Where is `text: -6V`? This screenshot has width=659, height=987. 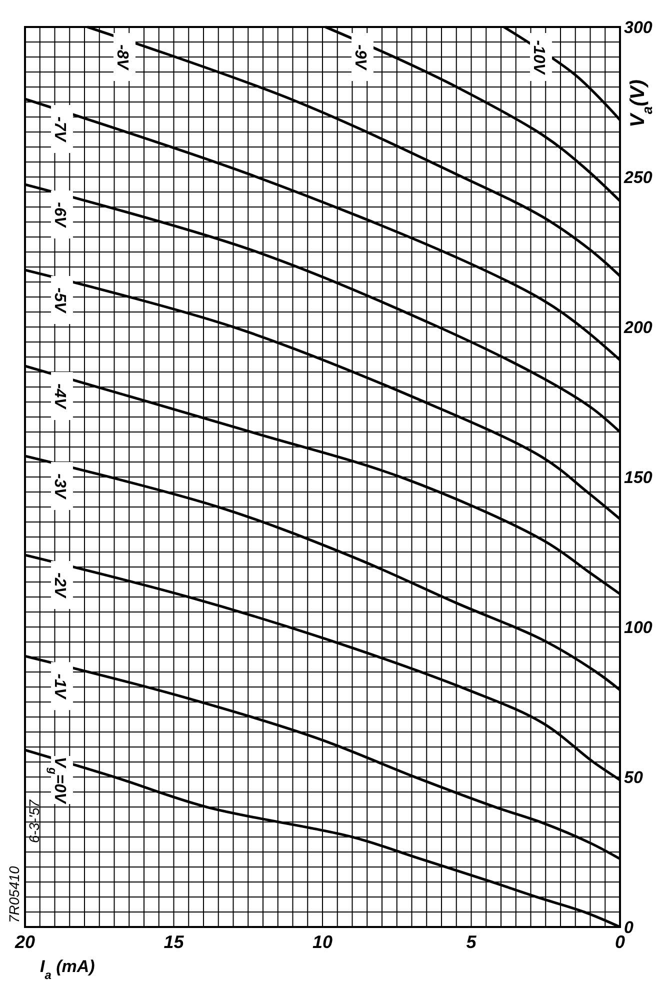
text: -6V is located at coordinates (59, 215).